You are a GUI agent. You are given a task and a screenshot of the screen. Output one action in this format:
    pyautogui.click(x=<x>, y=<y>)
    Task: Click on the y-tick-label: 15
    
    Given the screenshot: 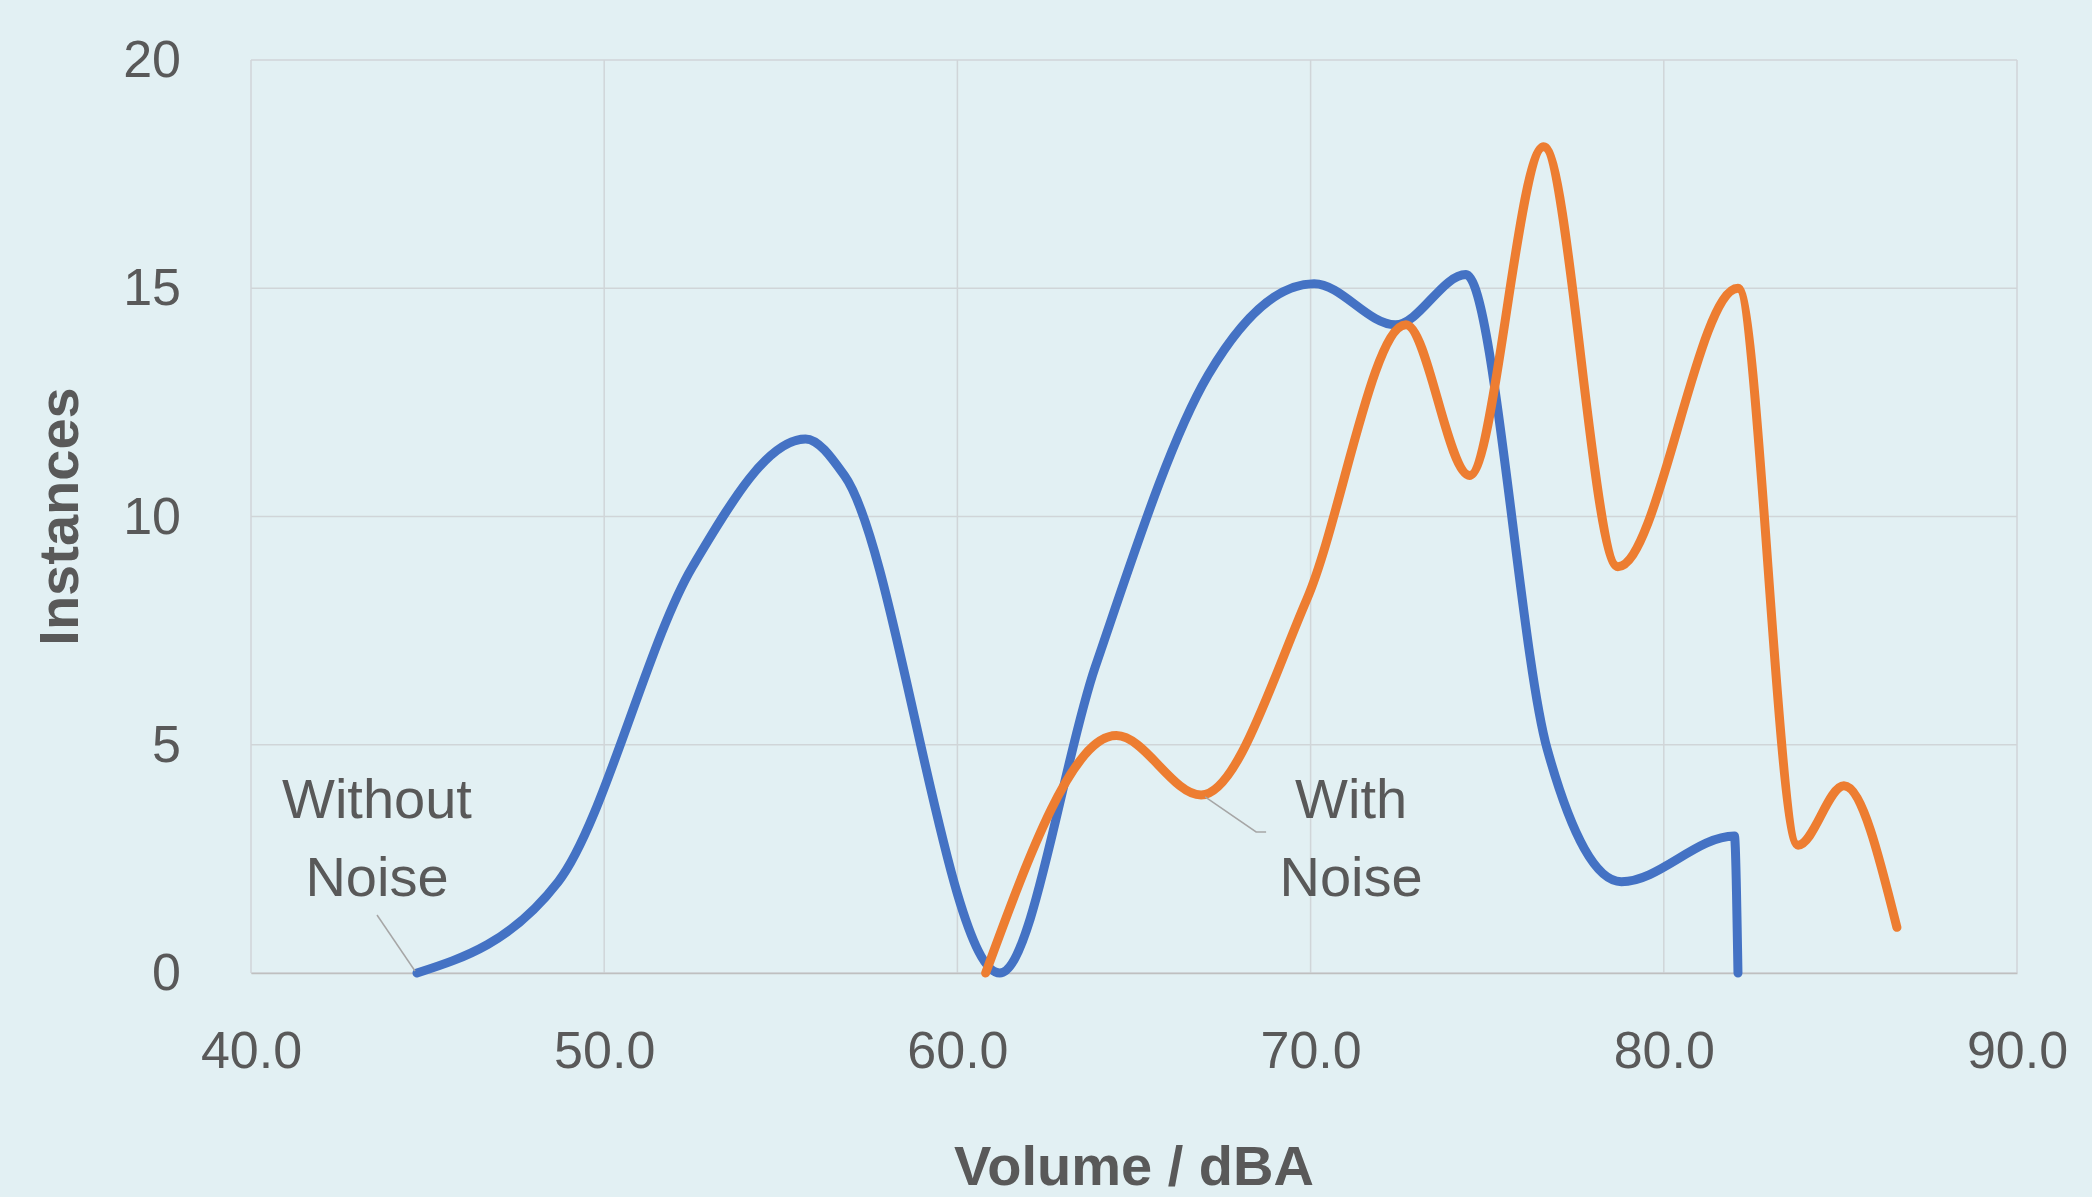 What is the action you would take?
    pyautogui.click(x=152, y=287)
    